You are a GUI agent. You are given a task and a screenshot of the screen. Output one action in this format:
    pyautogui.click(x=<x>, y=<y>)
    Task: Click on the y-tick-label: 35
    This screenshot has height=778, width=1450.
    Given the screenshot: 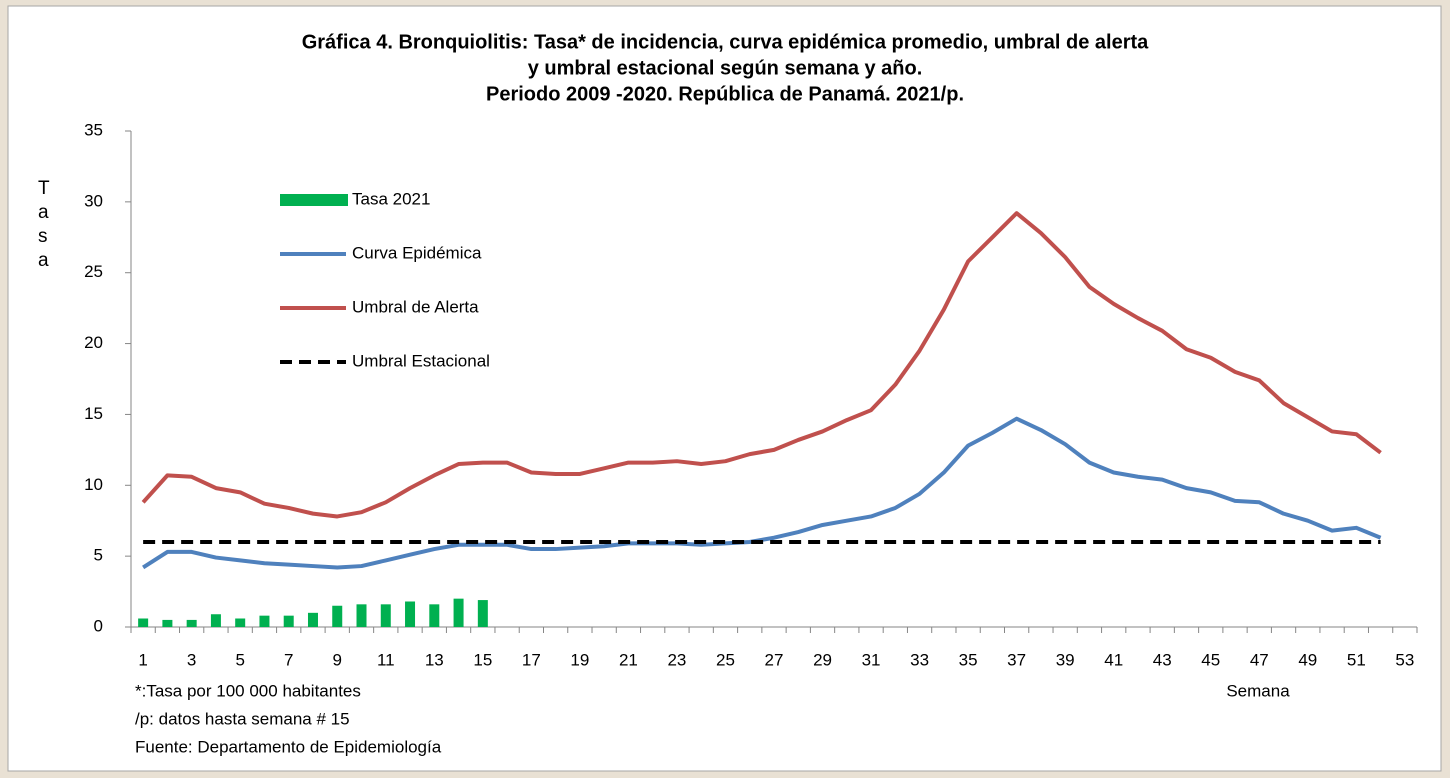 What is the action you would take?
    pyautogui.click(x=93, y=129)
    